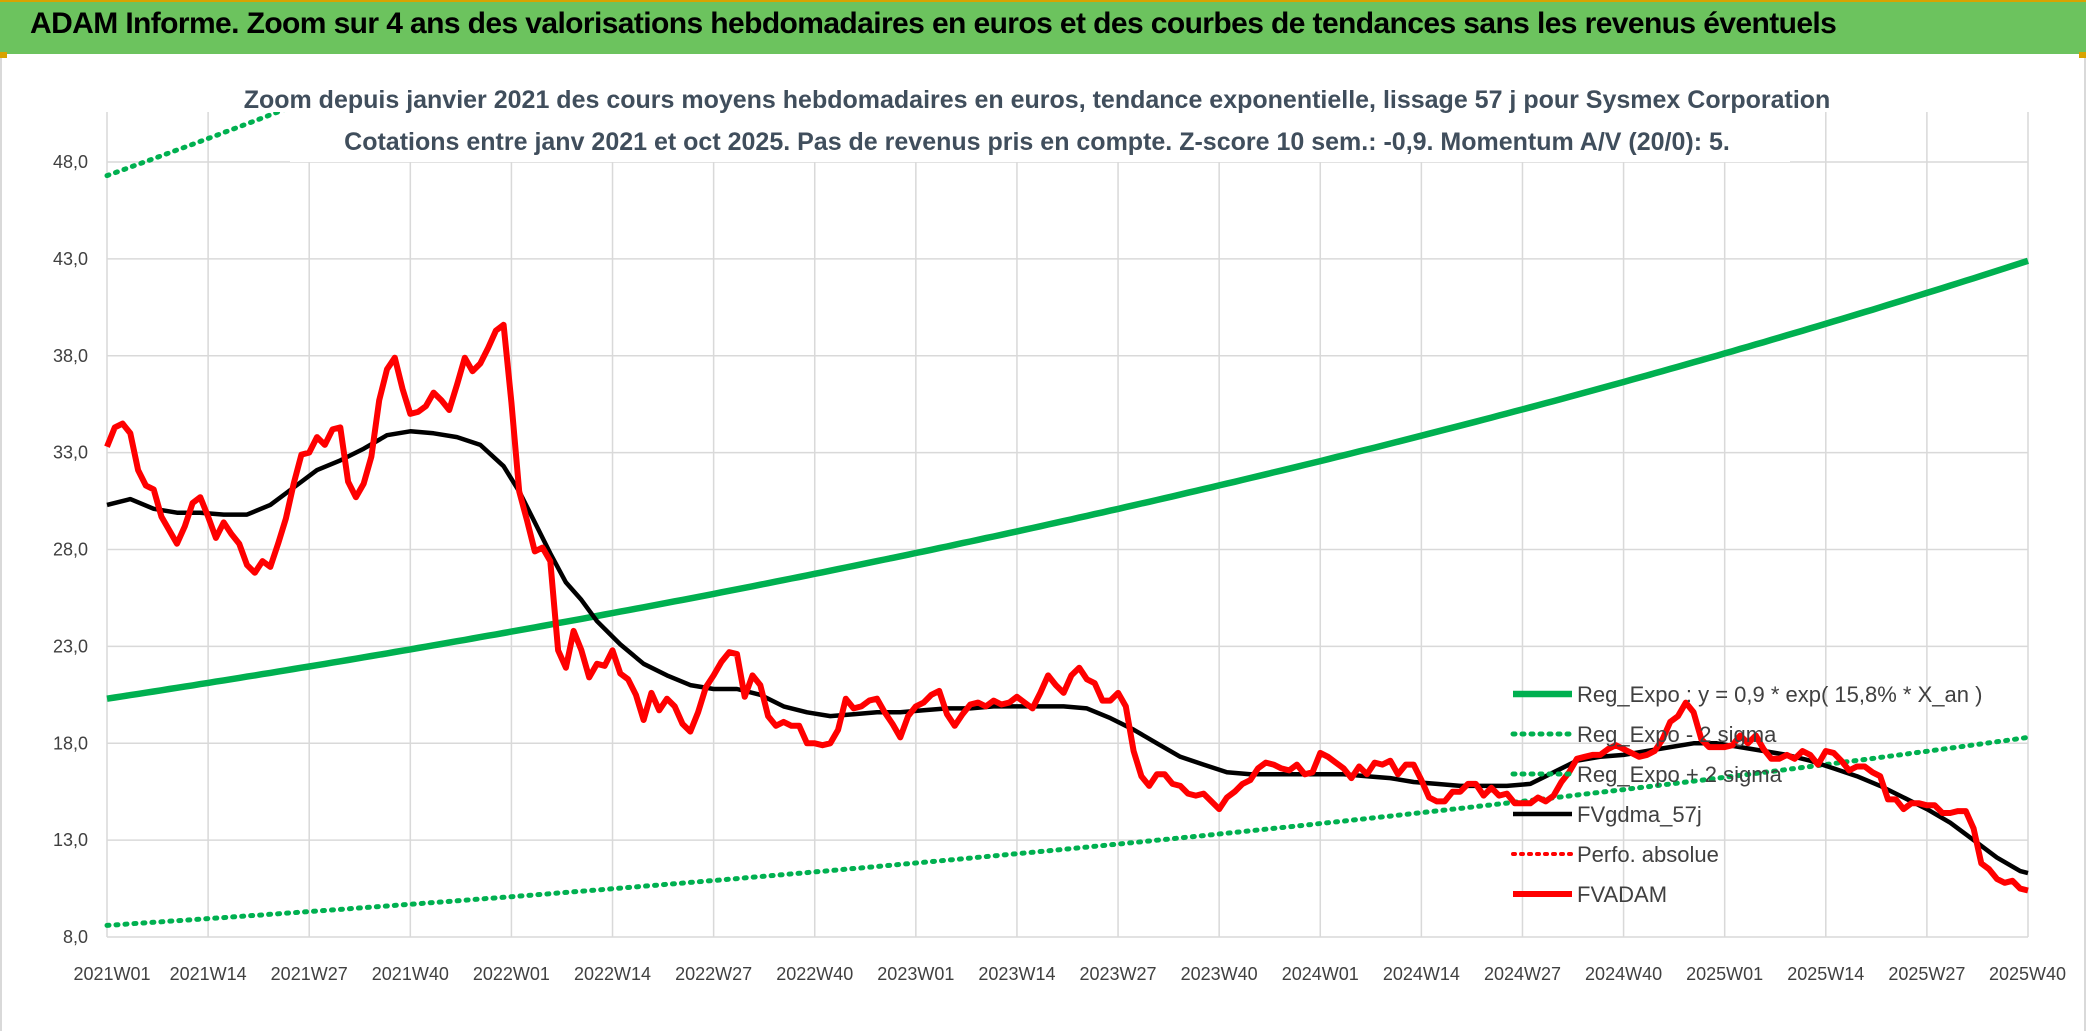  I want to click on y-tick-label: 43,0, so click(70, 259).